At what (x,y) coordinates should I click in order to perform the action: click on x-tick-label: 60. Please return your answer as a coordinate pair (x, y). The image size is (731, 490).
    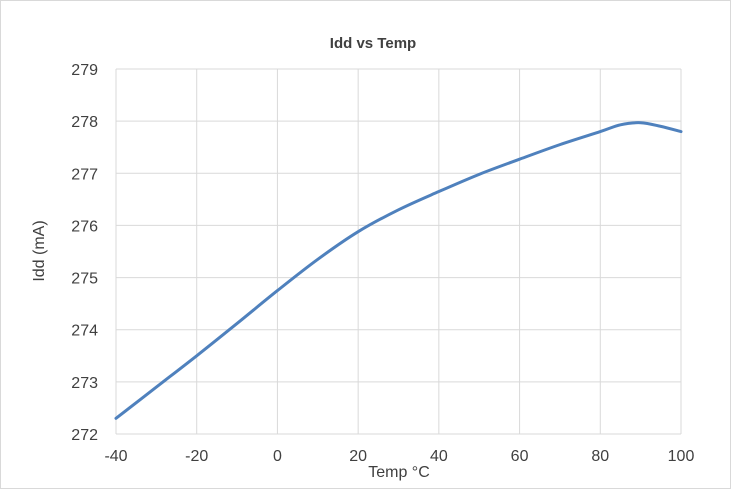
    Looking at the image, I should click on (520, 456).